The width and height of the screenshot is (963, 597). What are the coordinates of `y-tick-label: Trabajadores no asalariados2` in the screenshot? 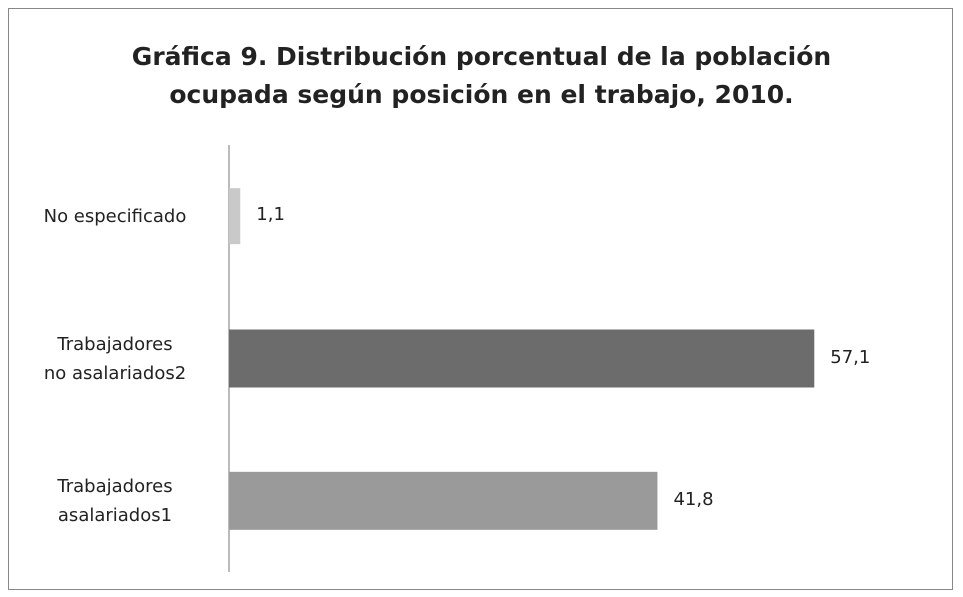 It's located at (115, 358).